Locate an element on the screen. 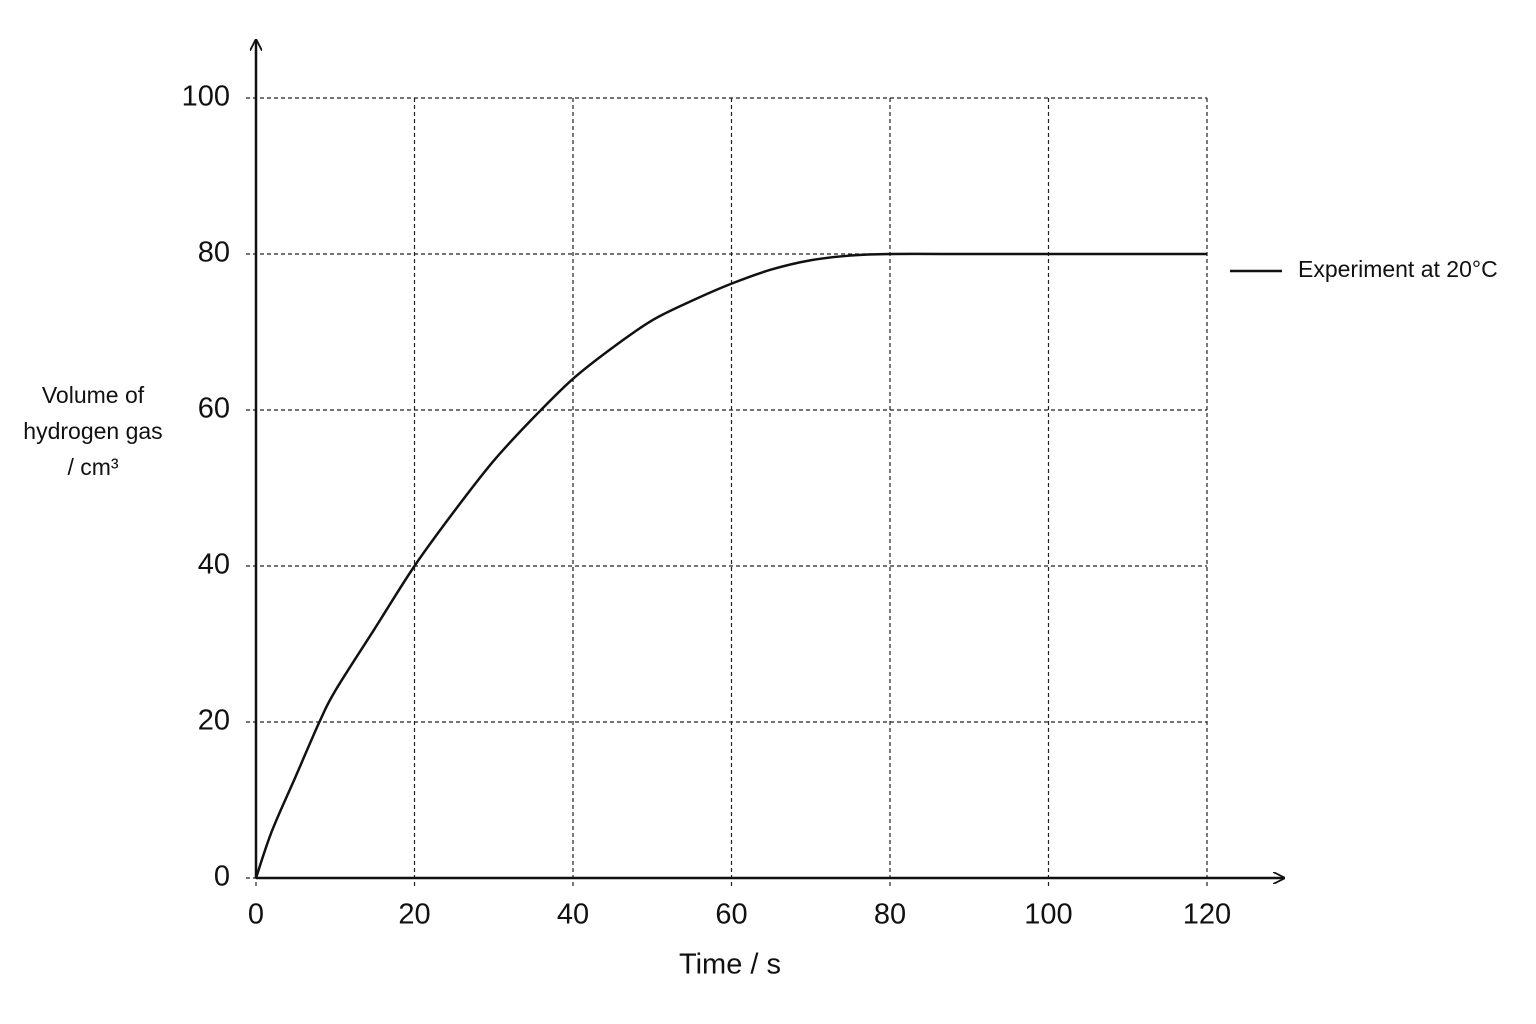  x-tick-label: 0 is located at coordinates (256, 915).